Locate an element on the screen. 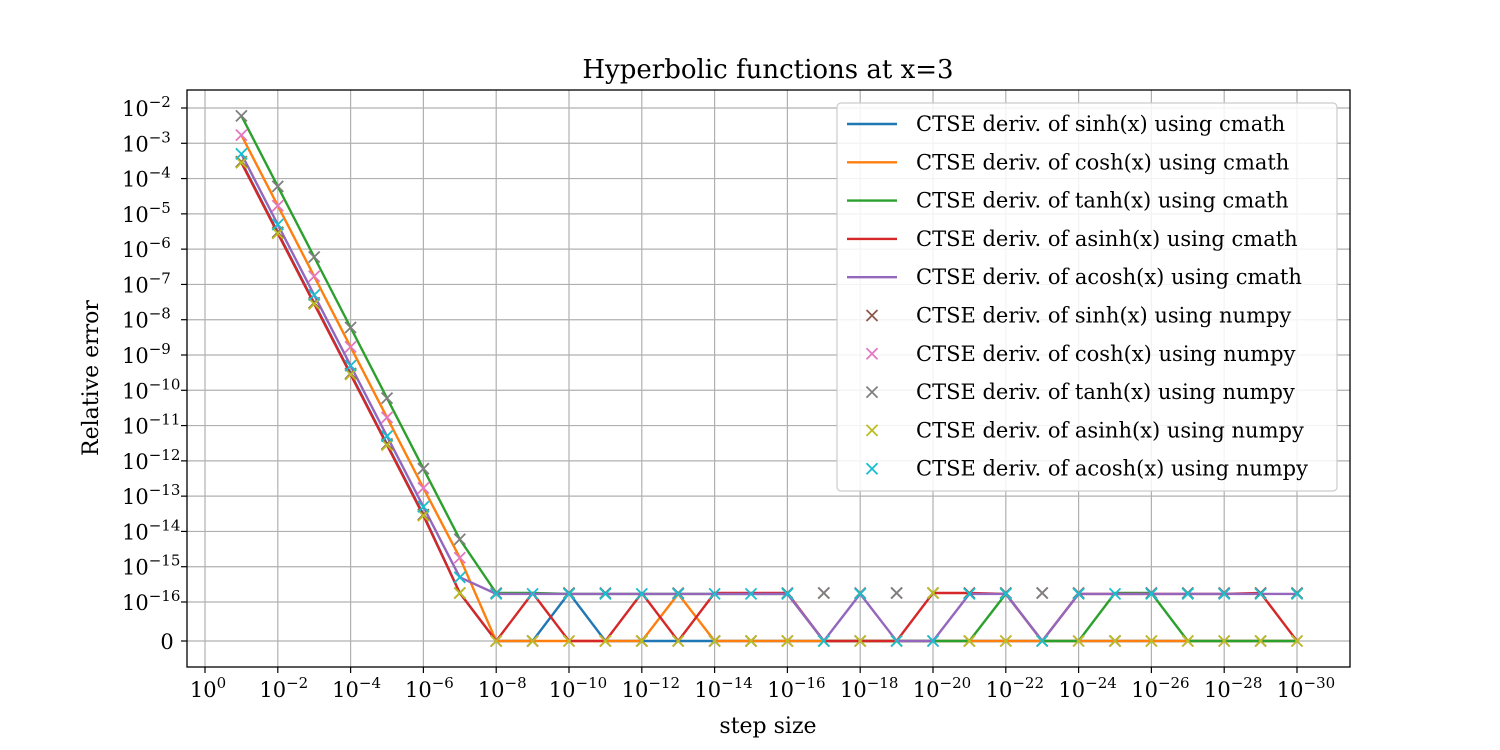 The image size is (1500, 750). y-tick-label: 10⁻⁵ is located at coordinates (146, 213).